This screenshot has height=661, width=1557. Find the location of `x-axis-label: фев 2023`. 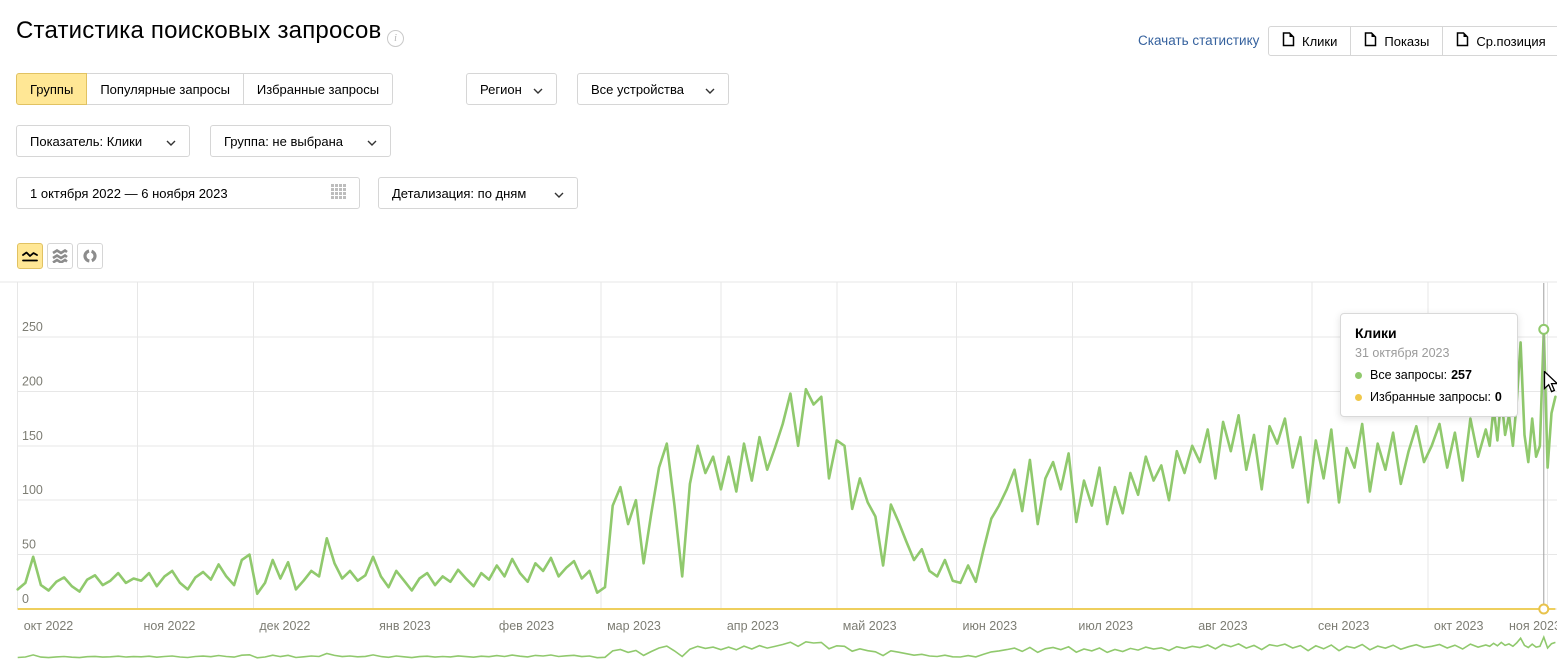

x-axis-label: фев 2023 is located at coordinates (526, 626).